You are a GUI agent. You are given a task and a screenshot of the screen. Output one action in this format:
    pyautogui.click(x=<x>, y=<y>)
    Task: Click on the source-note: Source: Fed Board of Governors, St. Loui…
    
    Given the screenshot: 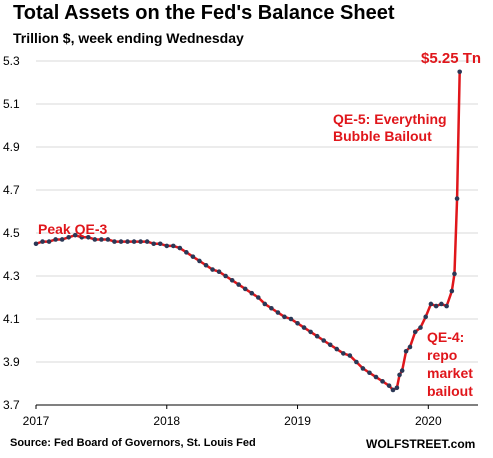 What is the action you would take?
    pyautogui.click(x=133, y=443)
    